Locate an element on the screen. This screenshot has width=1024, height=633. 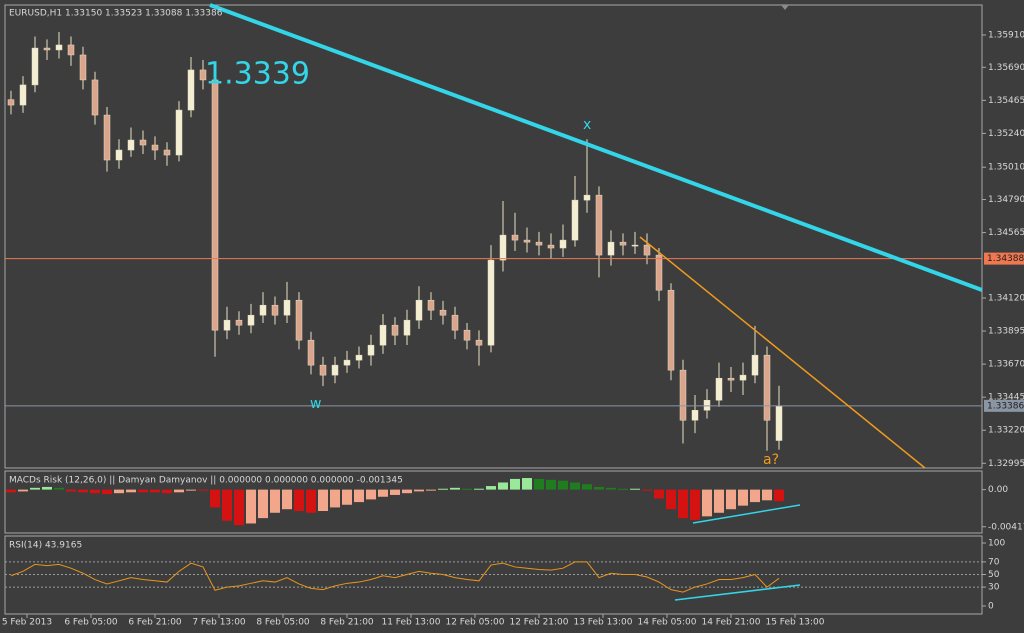
macd-panel is located at coordinates (493, 502).